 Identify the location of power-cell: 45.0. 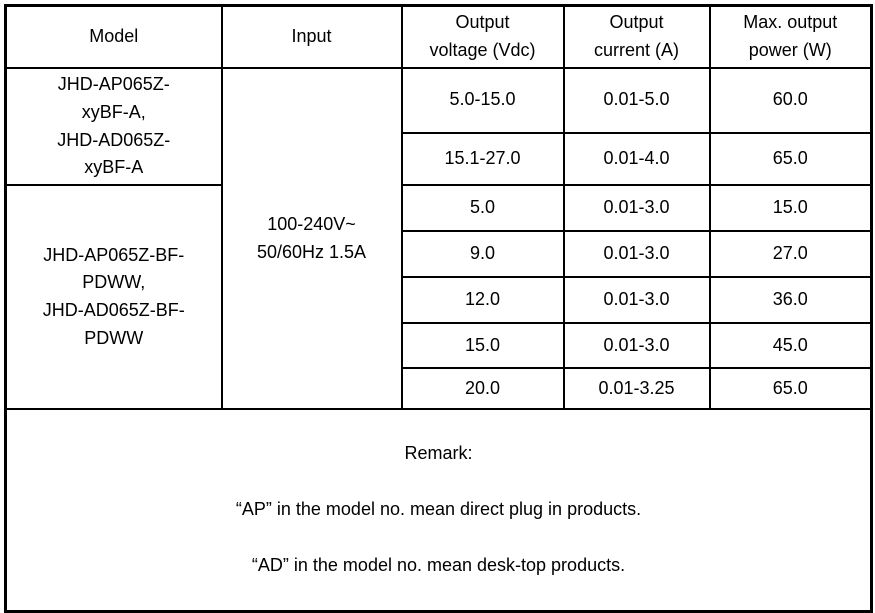
(790, 346).